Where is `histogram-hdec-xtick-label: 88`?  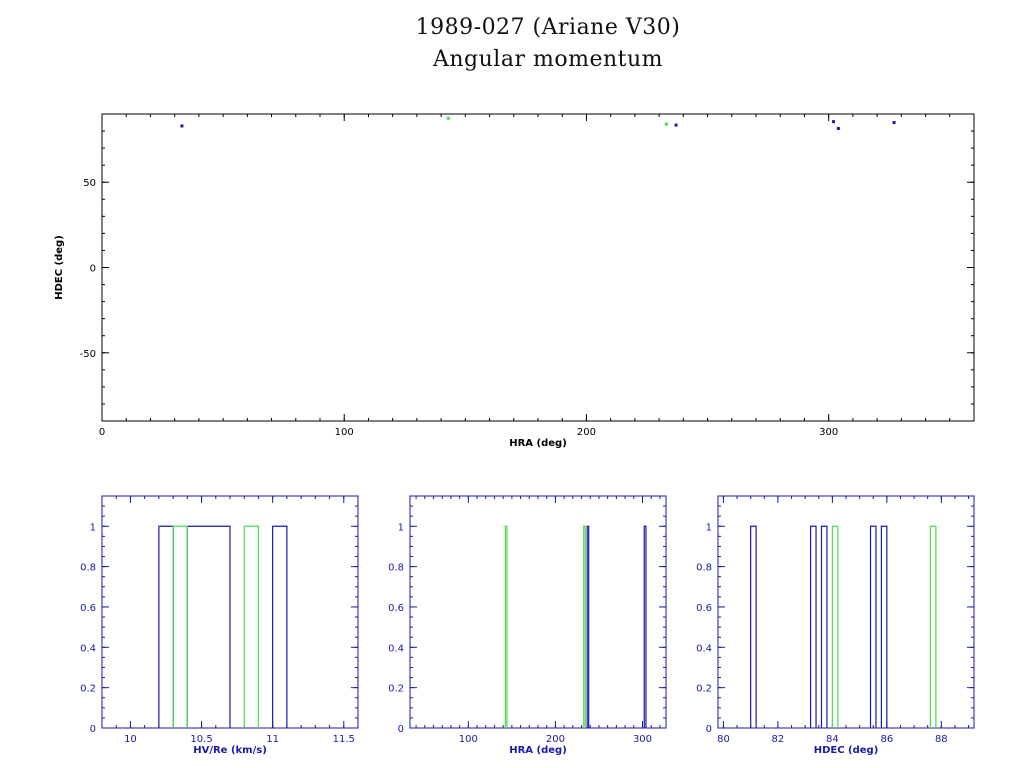 histogram-hdec-xtick-label: 88 is located at coordinates (941, 739).